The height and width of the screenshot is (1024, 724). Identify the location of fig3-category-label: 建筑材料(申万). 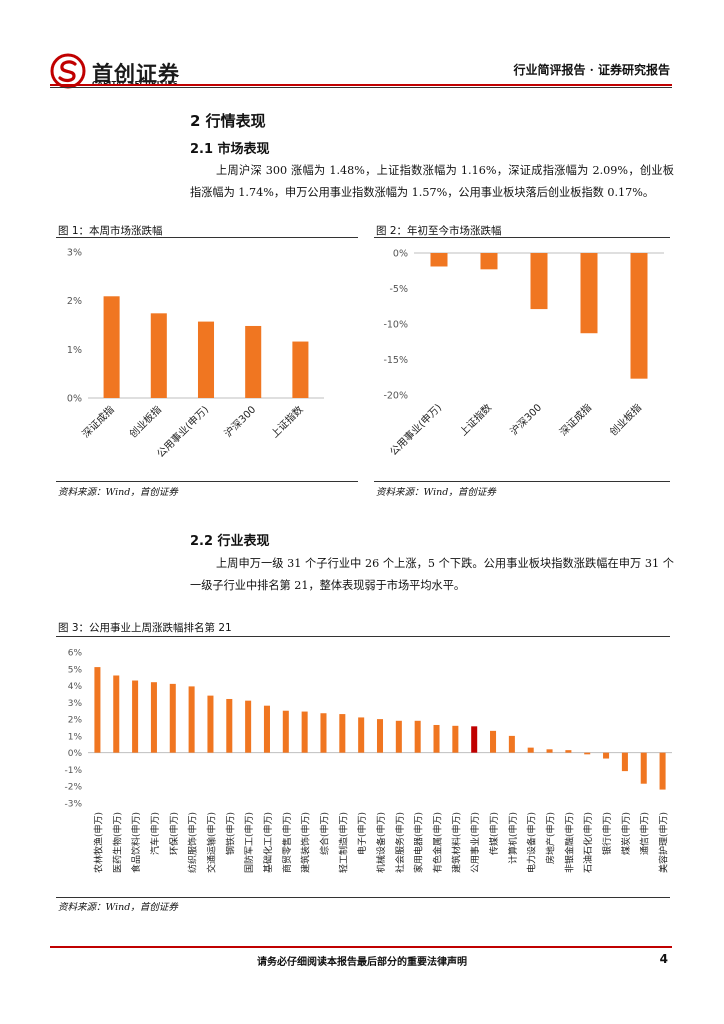
(456, 842).